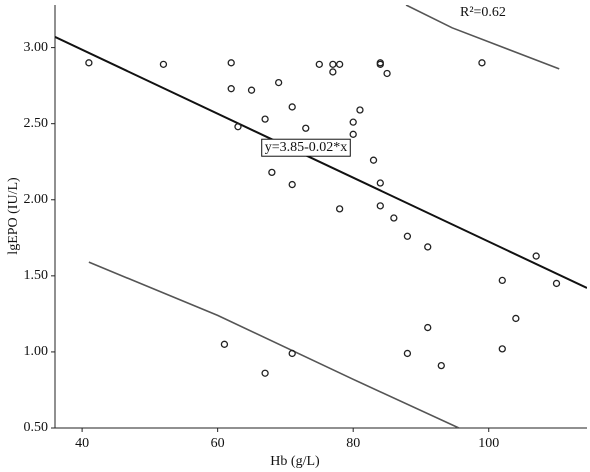  What do you see at coordinates (36, 47) in the screenshot?
I see `y-tick-label: 3.00` at bounding box center [36, 47].